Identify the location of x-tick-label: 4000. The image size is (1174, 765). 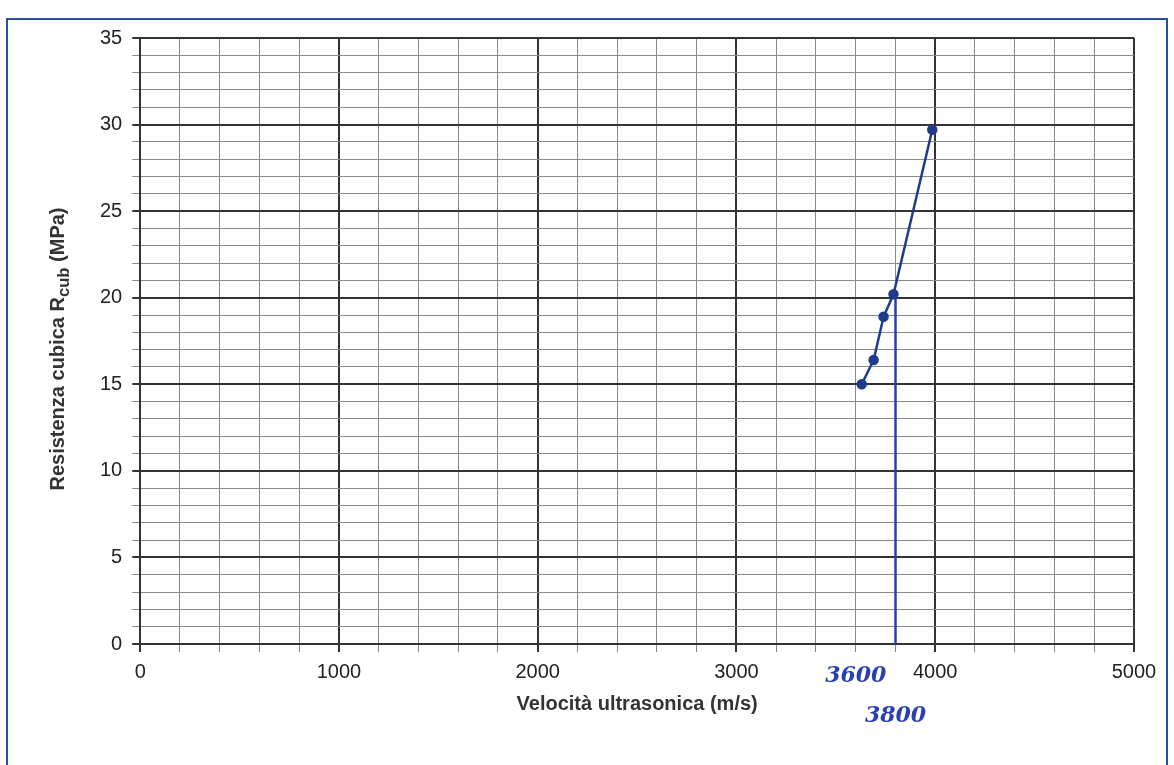
(935, 670).